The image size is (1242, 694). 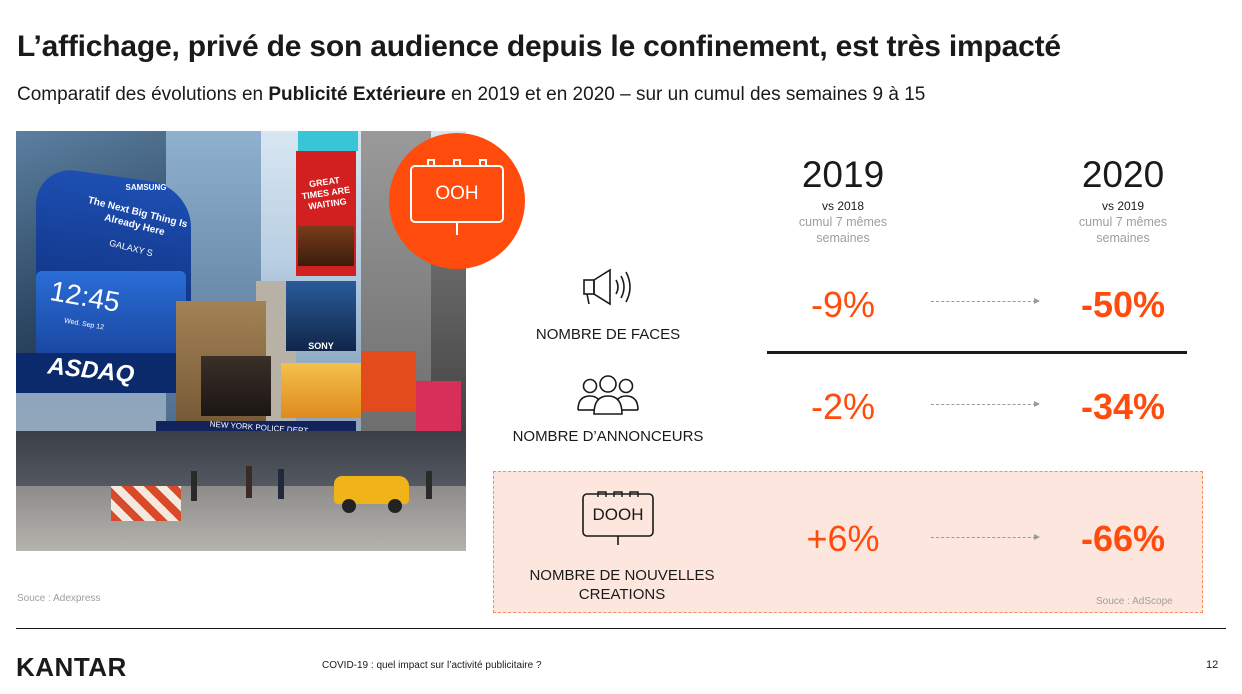 I want to click on kantar-logo: KANTAR, so click(x=71, y=667).